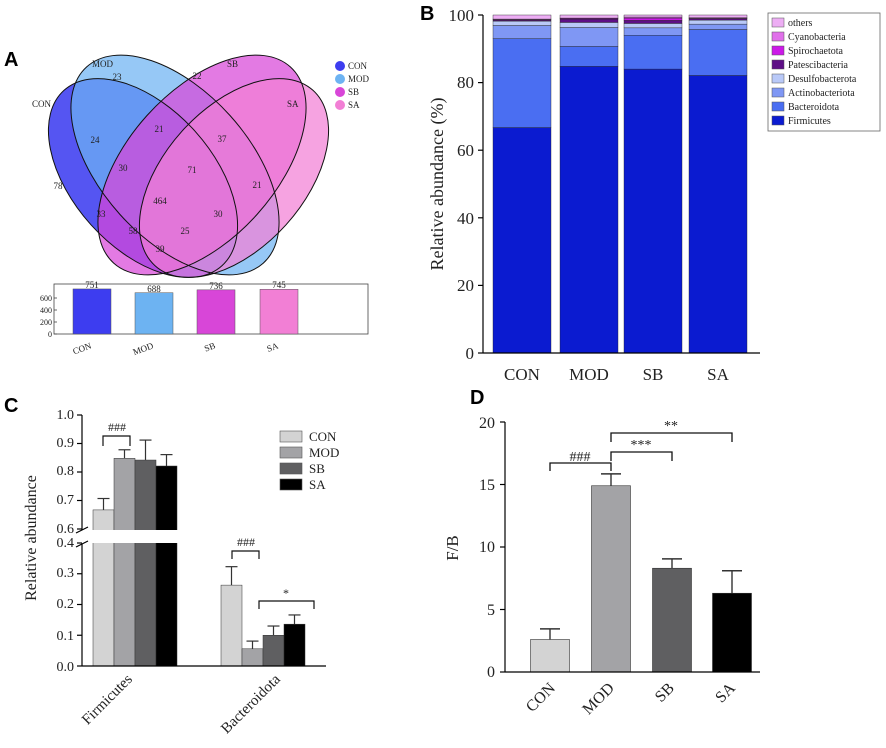  I want to click on totals-xtick-label: CON, so click(82, 348).